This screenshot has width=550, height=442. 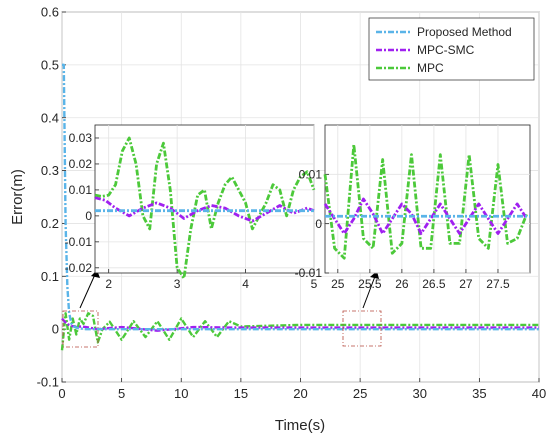 What do you see at coordinates (498, 284) in the screenshot?
I see `x-tick-label: 27.5` at bounding box center [498, 284].